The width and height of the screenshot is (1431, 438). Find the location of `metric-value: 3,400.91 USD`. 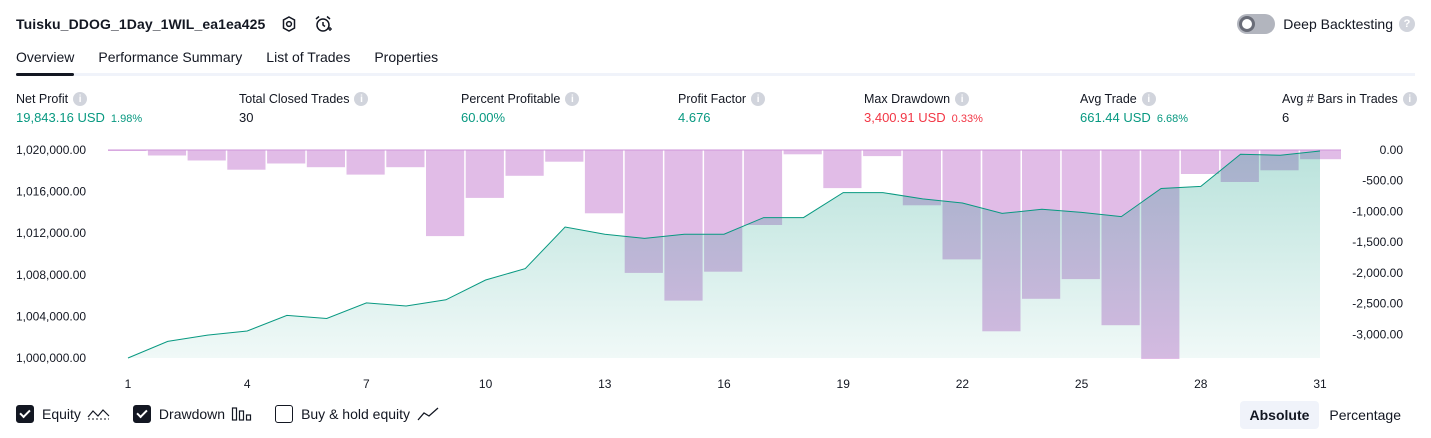

metric-value: 3,400.91 USD is located at coordinates (905, 117).